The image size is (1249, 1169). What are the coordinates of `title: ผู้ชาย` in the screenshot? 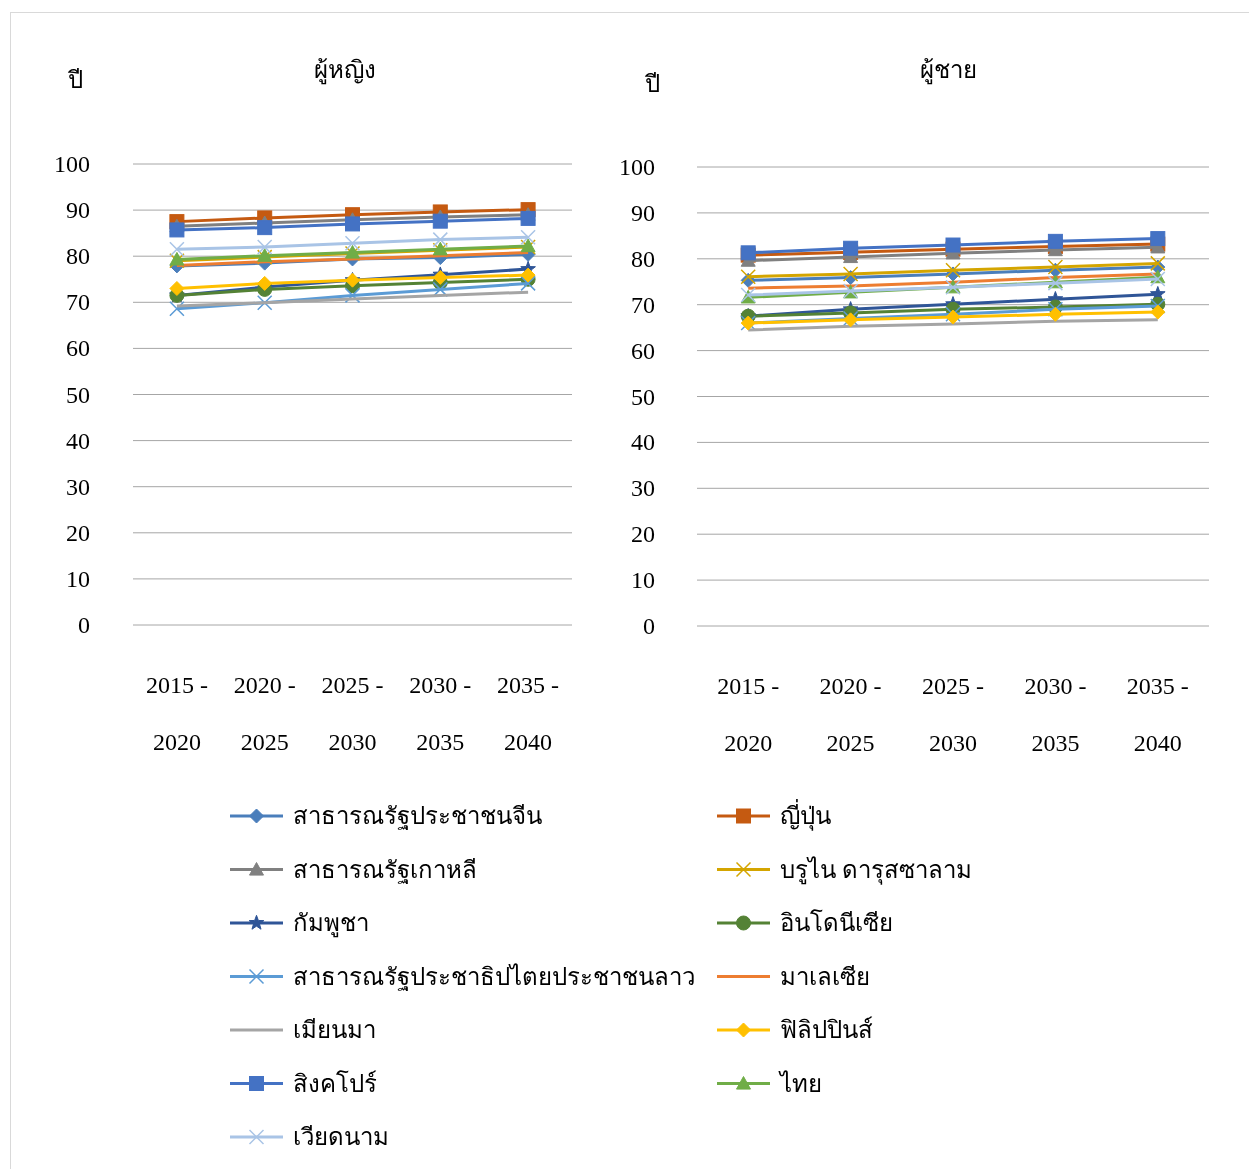 It's located at (948, 70).